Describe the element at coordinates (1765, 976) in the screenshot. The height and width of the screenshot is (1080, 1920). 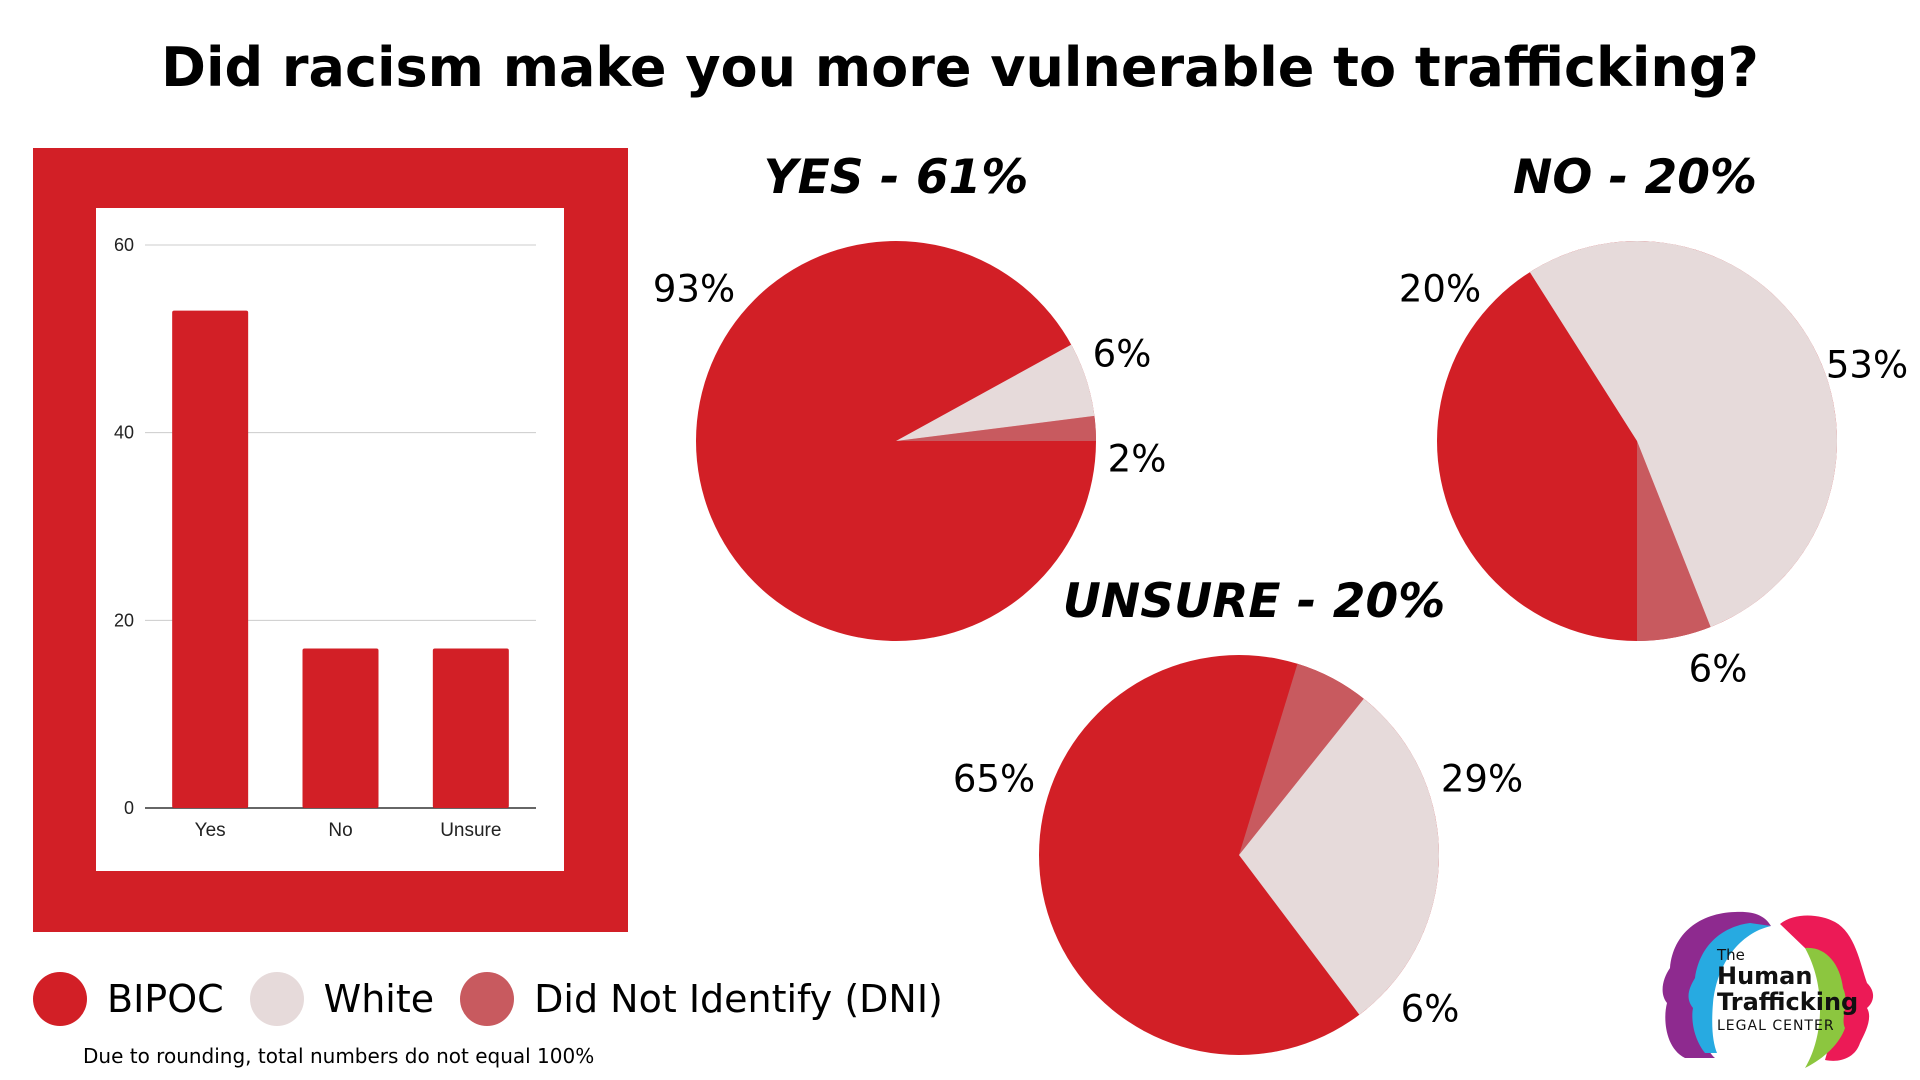
I see `logo-human: Human` at that location.